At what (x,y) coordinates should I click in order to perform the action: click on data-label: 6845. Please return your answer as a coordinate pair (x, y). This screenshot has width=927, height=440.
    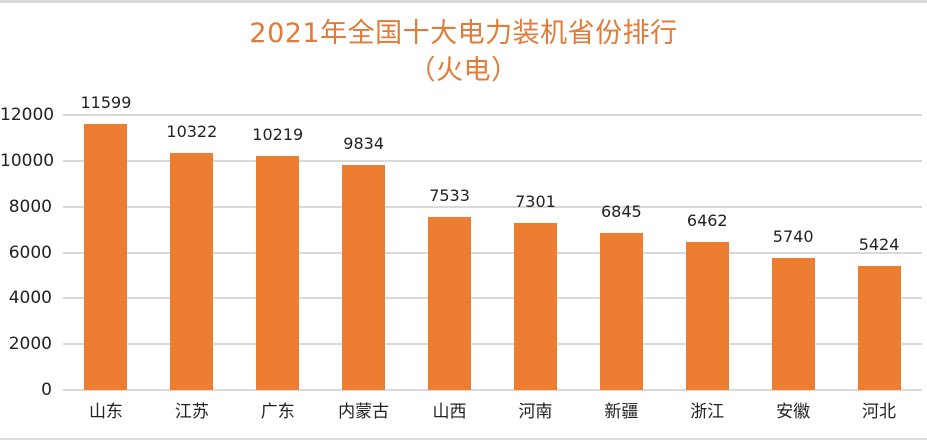
    Looking at the image, I should click on (621, 212).